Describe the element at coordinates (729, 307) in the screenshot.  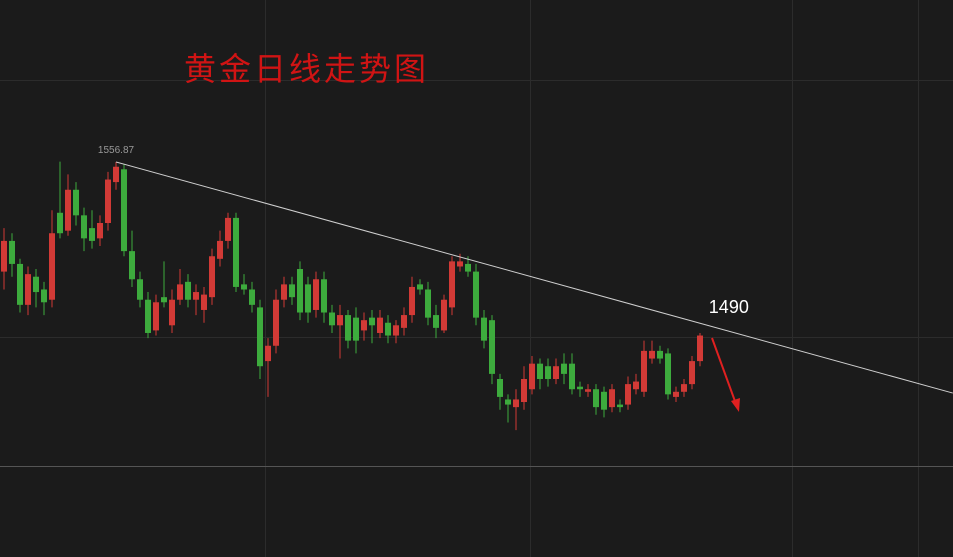
I see `annotation: 1490` at that location.